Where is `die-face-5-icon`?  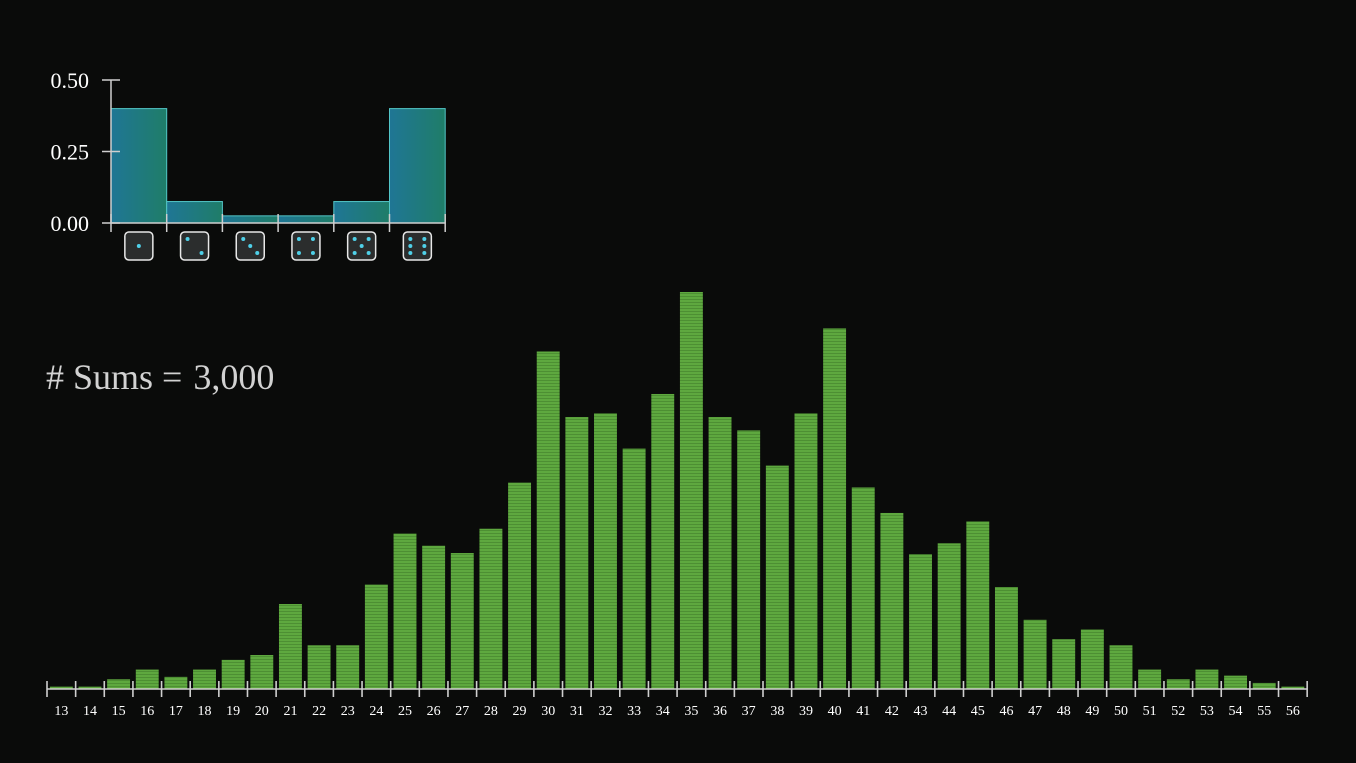
die-face-5-icon is located at coordinates (361, 246).